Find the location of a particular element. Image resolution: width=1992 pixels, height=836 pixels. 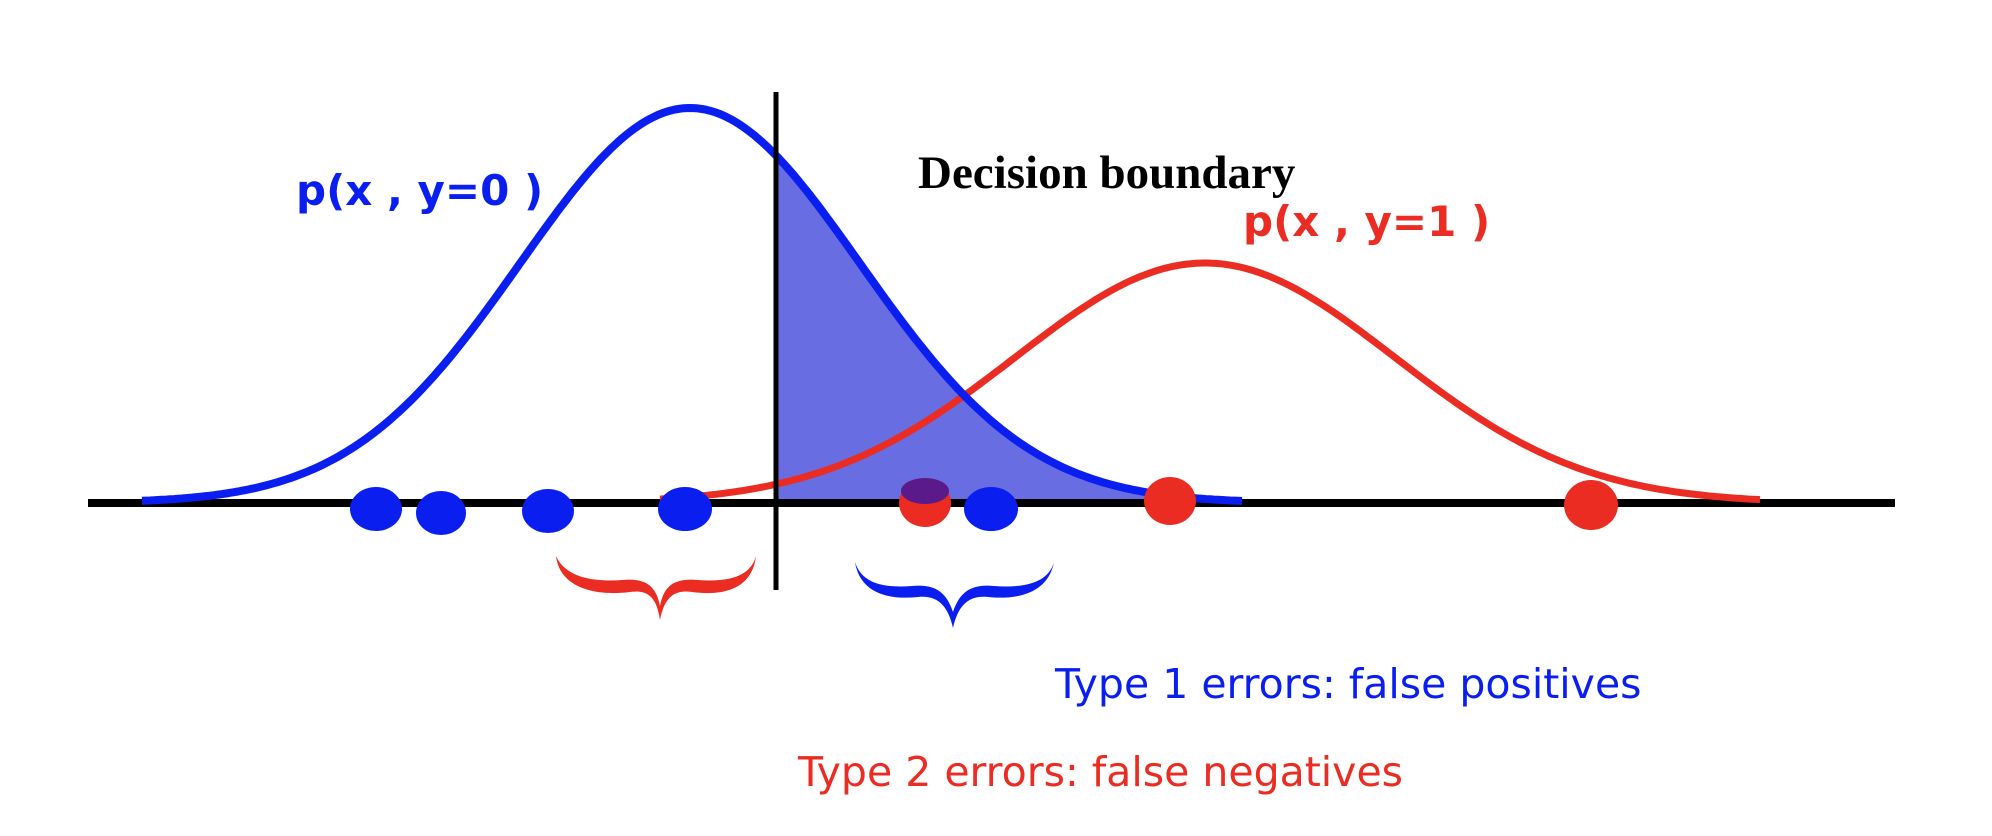

type2-errors-legend: Type 2 errors: false negatives is located at coordinates (1100, 772).